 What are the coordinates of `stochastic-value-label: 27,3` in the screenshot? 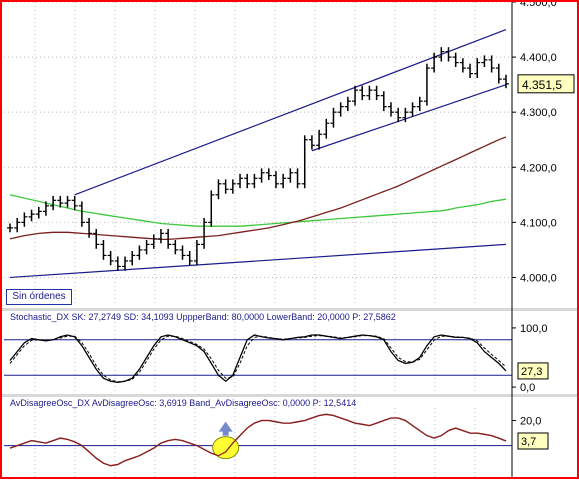 It's located at (531, 372).